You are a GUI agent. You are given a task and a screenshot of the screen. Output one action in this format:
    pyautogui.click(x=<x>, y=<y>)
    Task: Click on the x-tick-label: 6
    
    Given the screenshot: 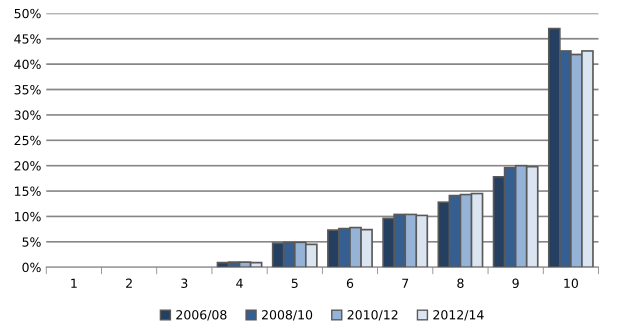 What is the action you would take?
    pyautogui.click(x=350, y=283)
    